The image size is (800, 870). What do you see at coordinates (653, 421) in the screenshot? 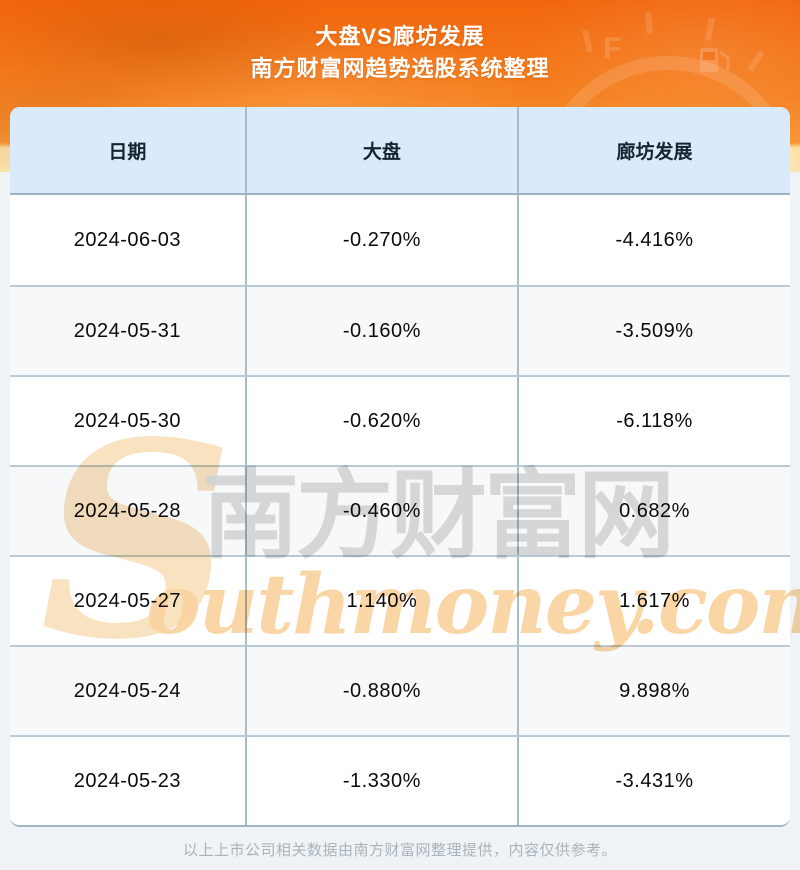
I see `cell-stock: -6.118%` at bounding box center [653, 421].